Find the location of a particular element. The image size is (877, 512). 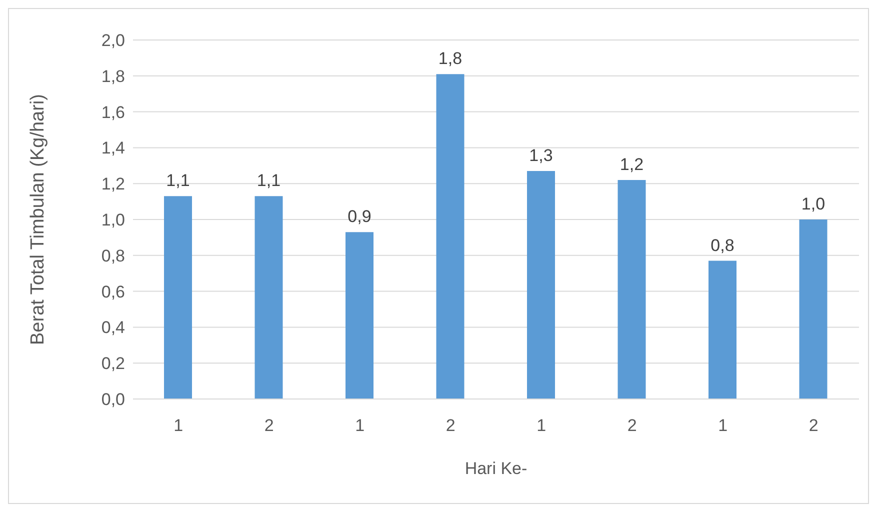

data-label: 1,8 is located at coordinates (450, 58).